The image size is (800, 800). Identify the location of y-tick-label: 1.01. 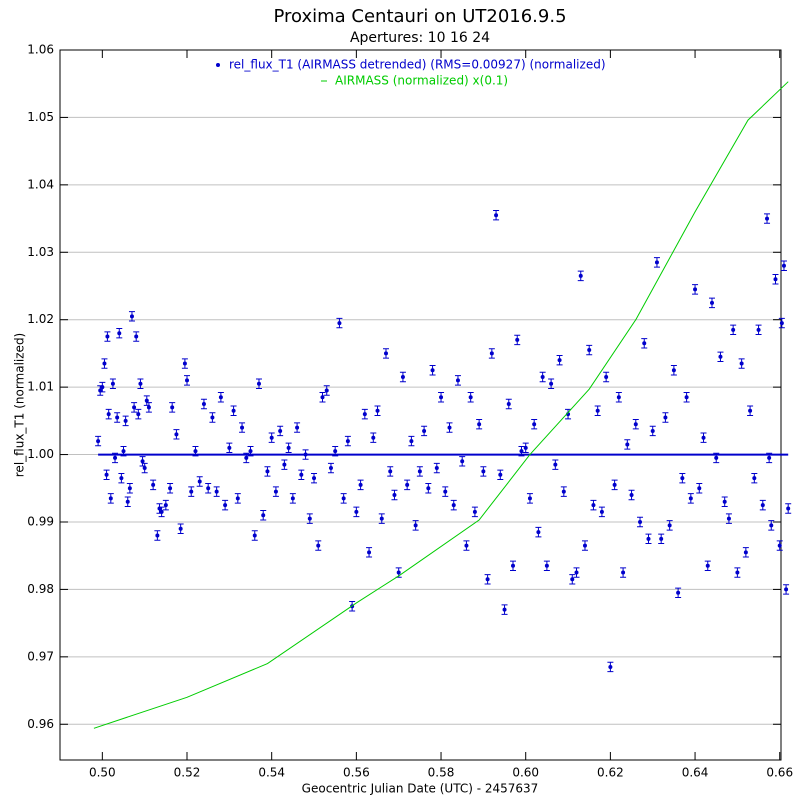
(40, 387).